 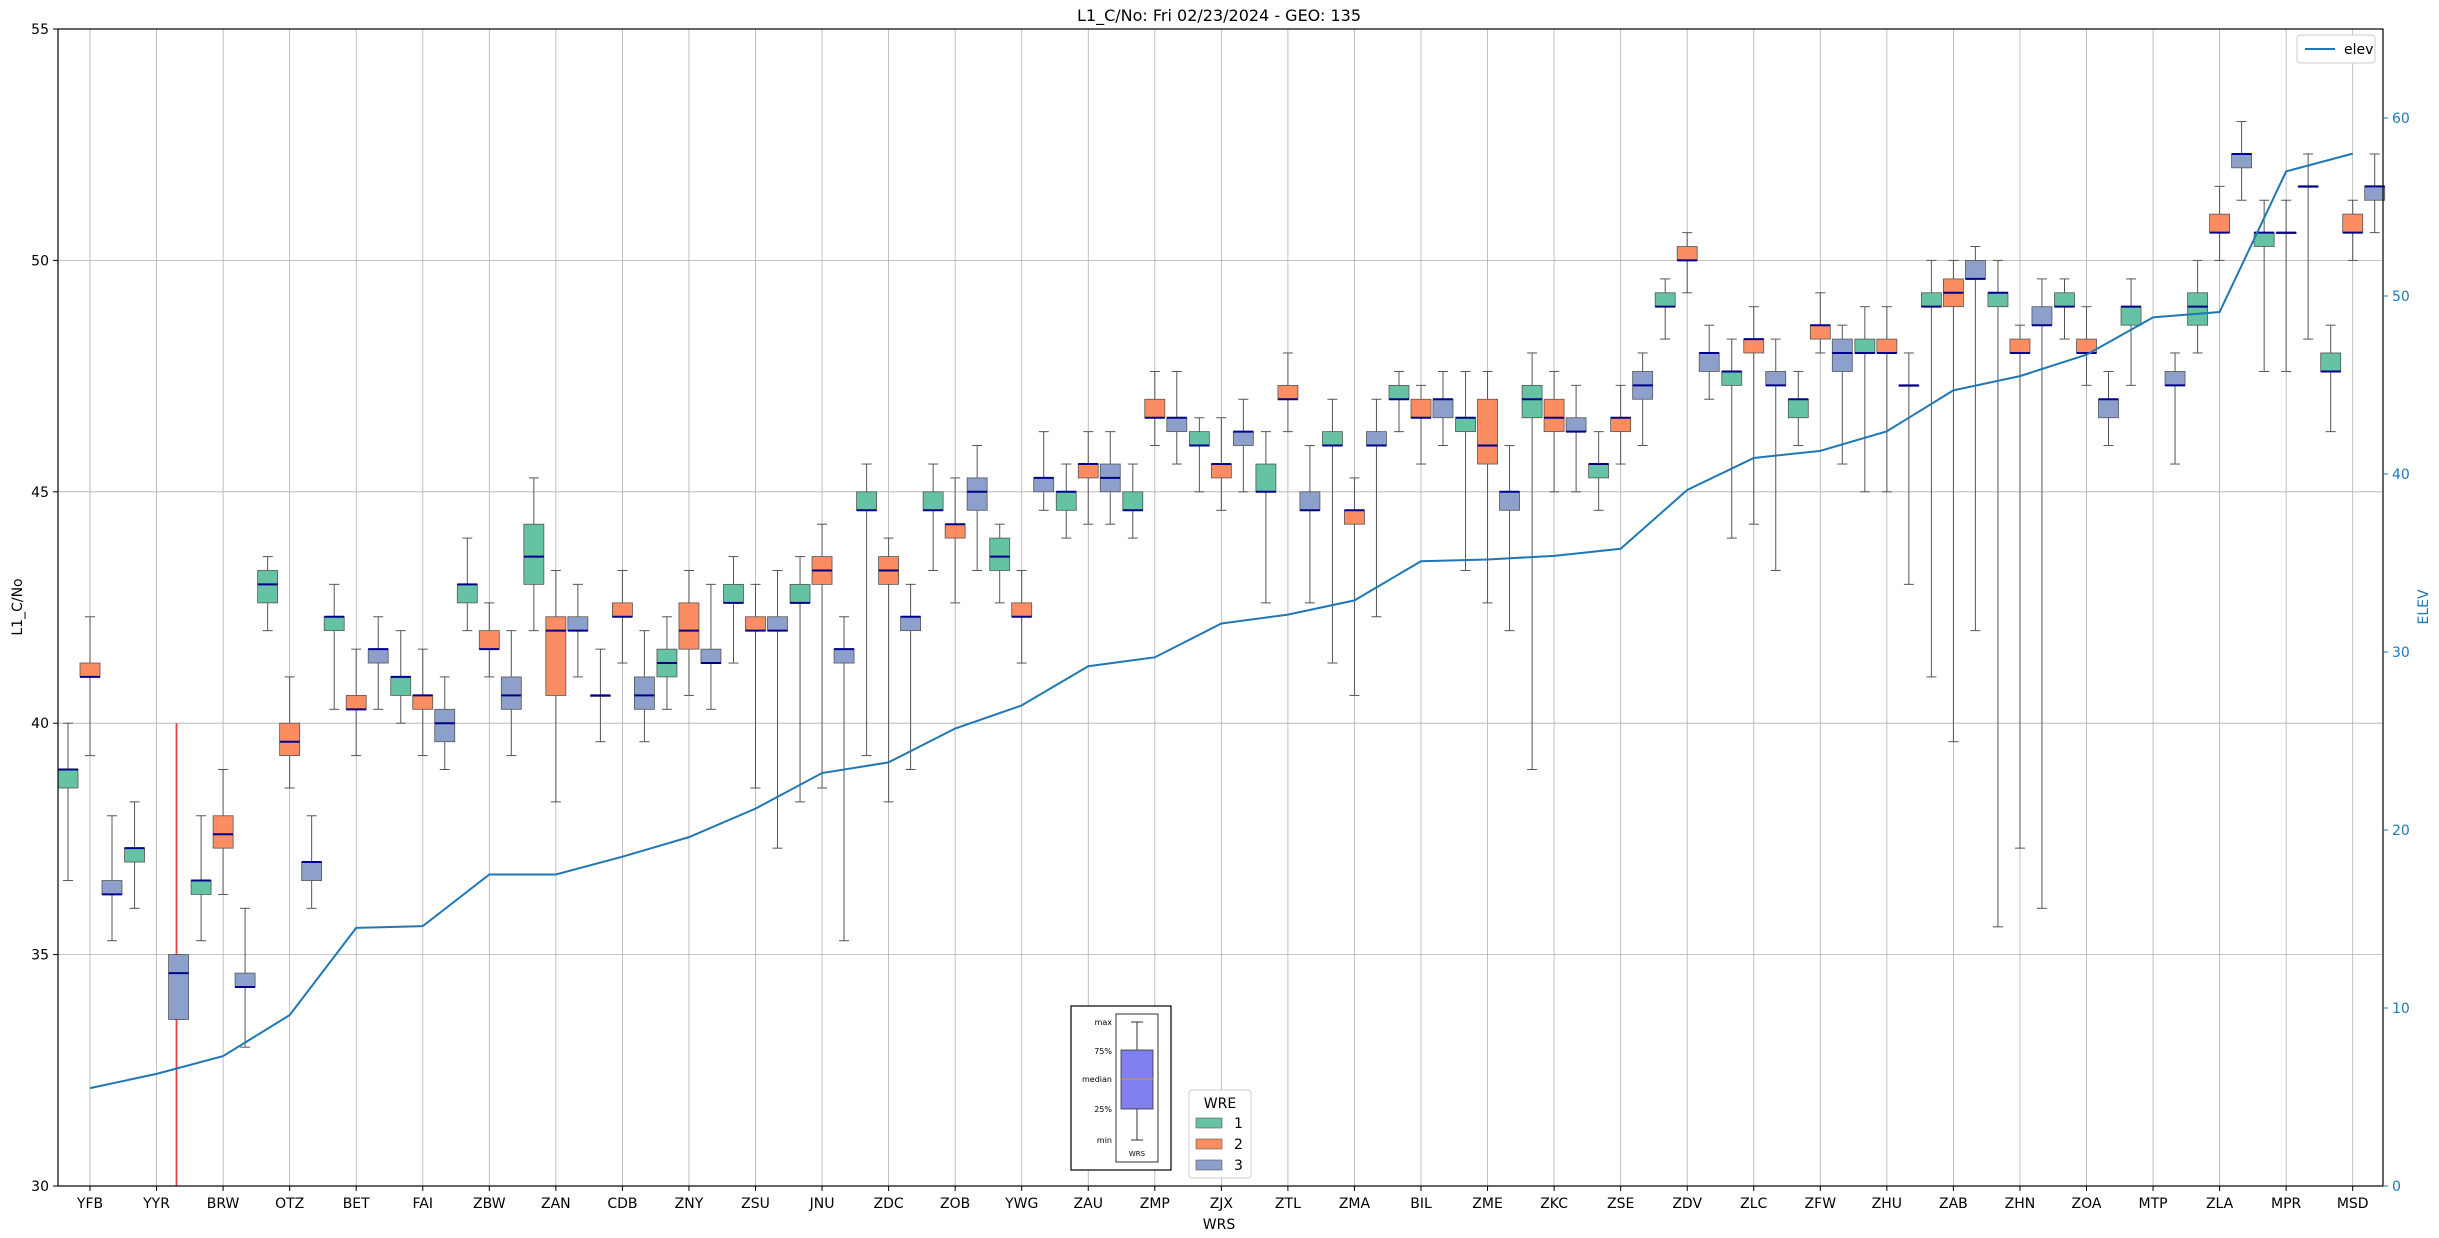 I want to click on x-tick-label: ZLA, so click(x=2220, y=1204).